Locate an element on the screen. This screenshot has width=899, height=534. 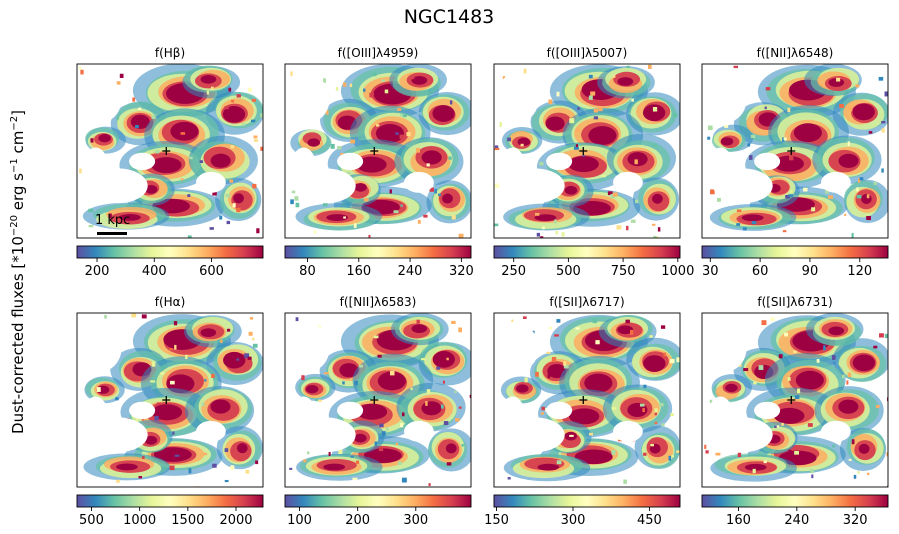
colorbar-tick-label: 30 is located at coordinates (710, 271).